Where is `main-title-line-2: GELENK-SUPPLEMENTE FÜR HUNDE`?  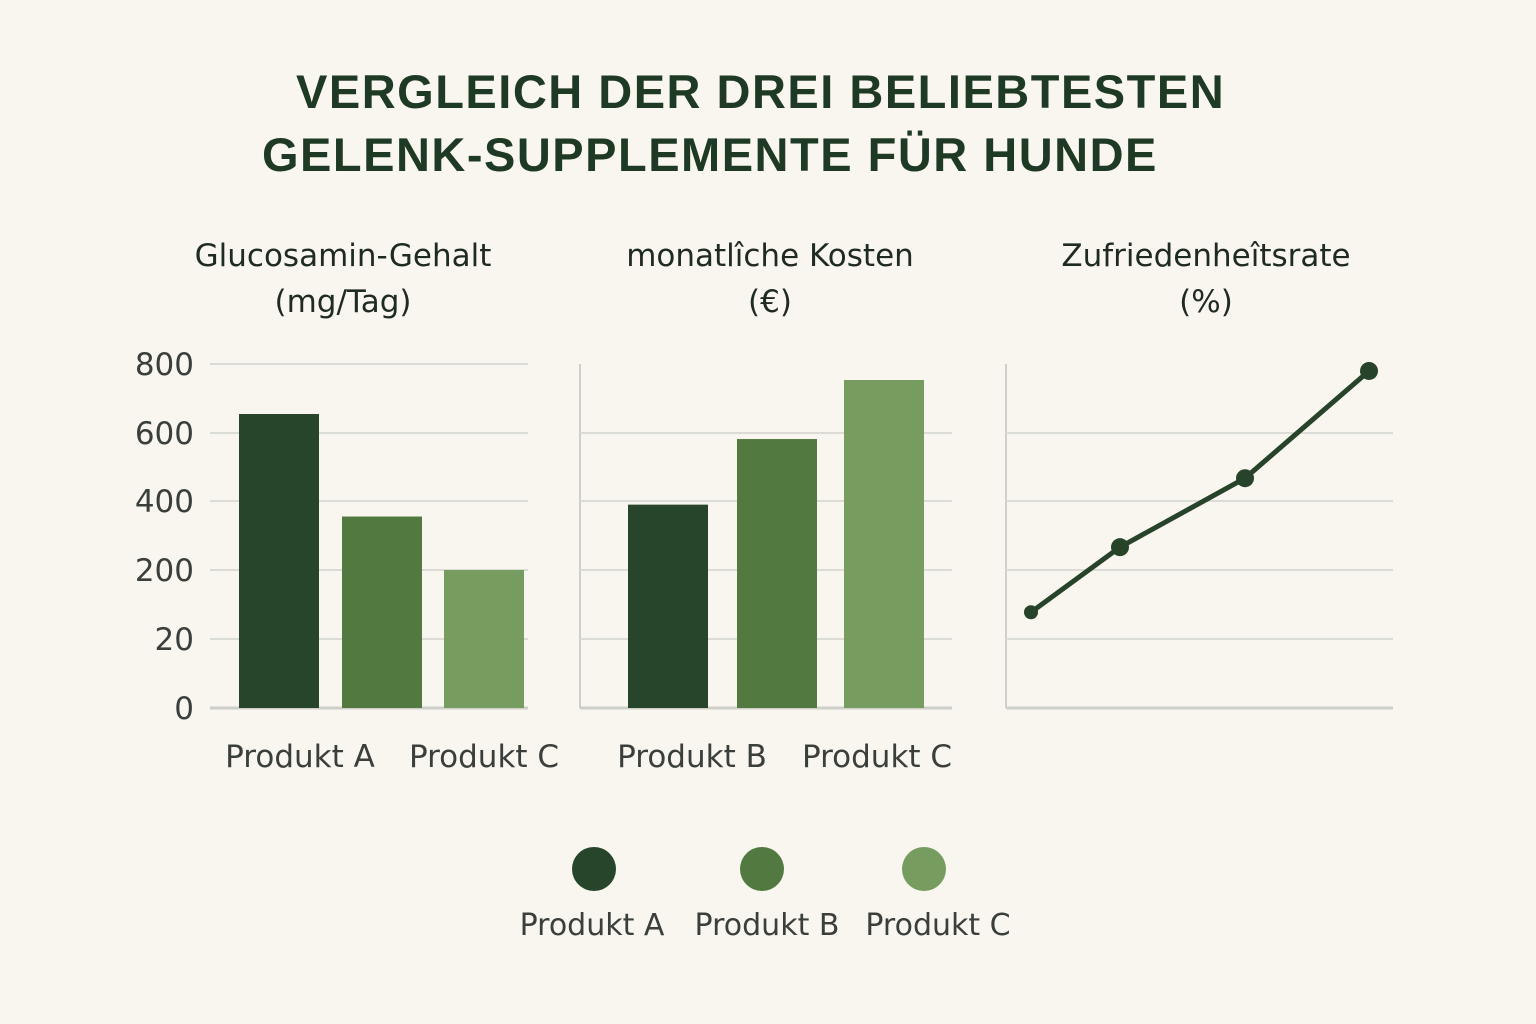
main-title-line-2: GELENK-SUPPLEMENTE FÜR HUNDE is located at coordinates (710, 154).